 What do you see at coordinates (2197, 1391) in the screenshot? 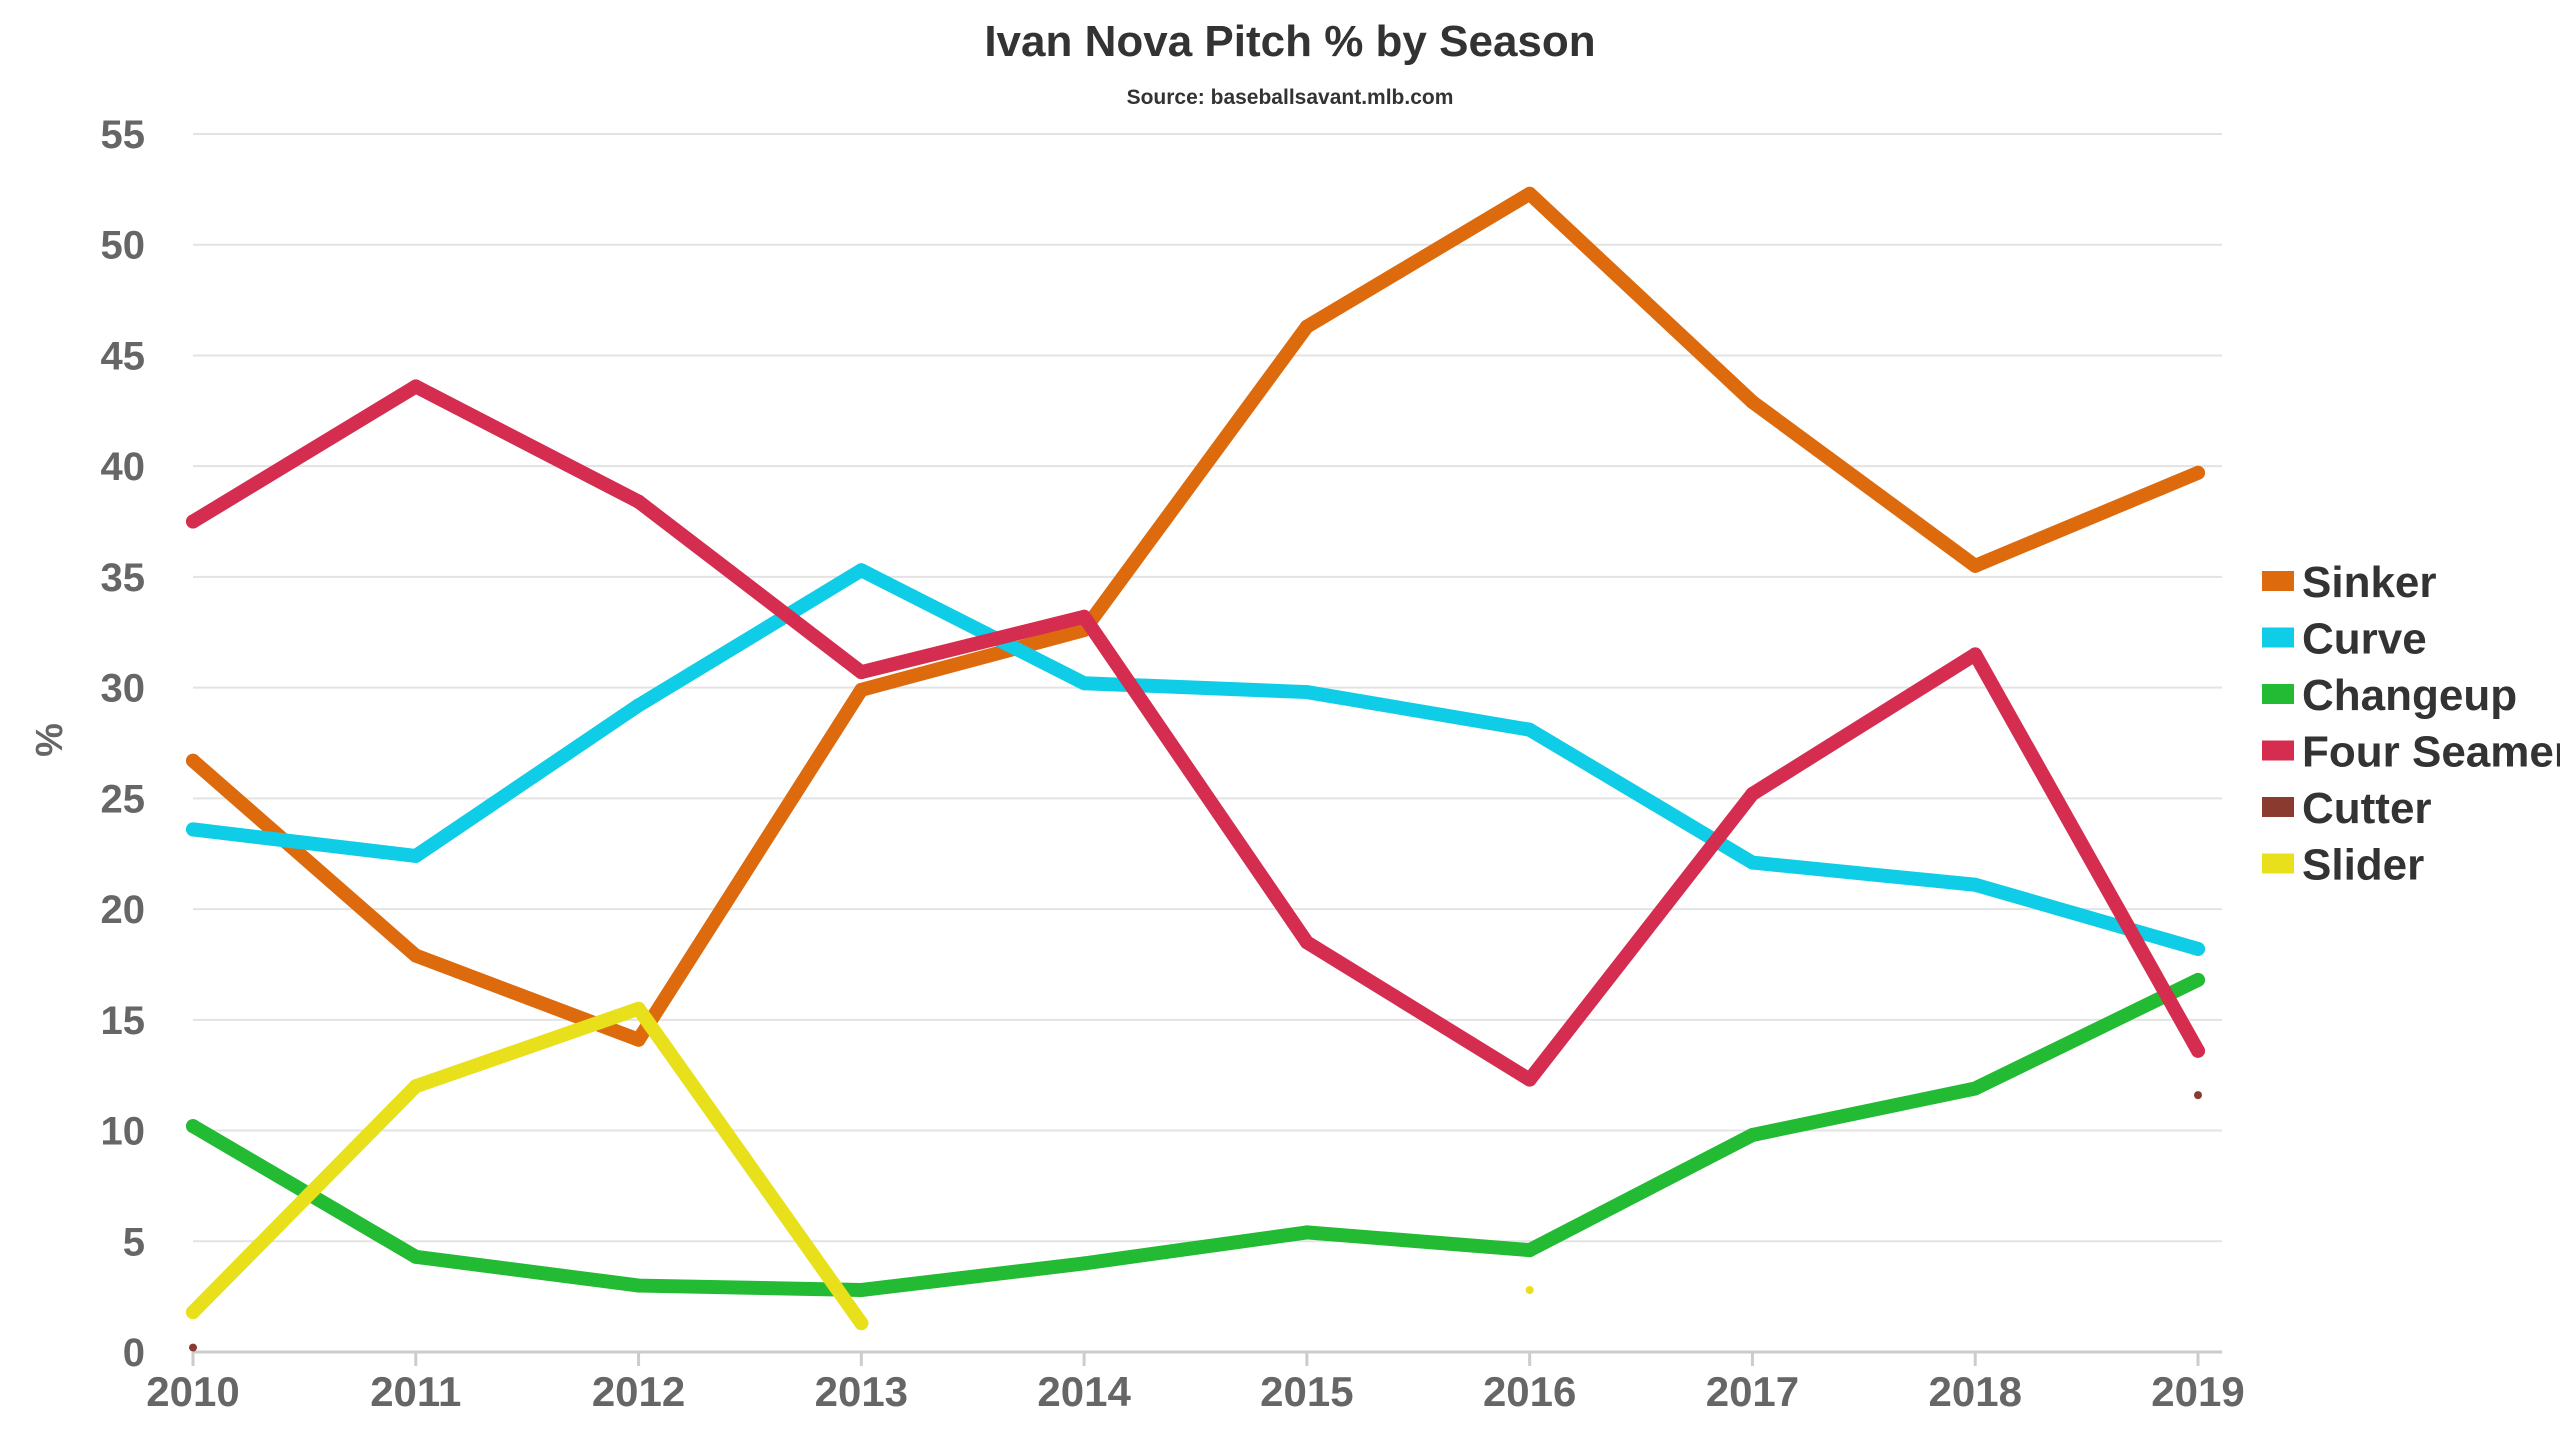
I see `x-tick-label: 2019` at bounding box center [2197, 1391].